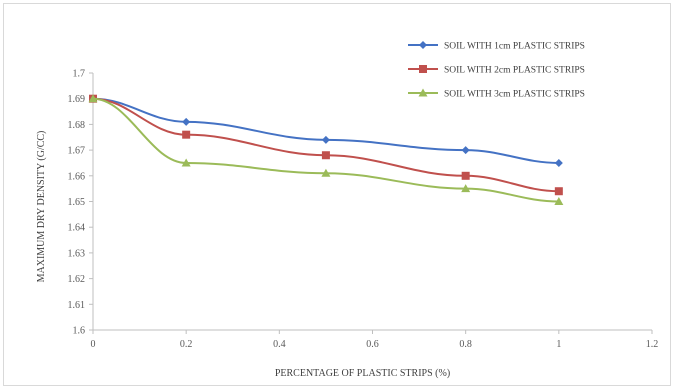 The image size is (675, 390). Describe the element at coordinates (77, 176) in the screenshot. I see `y-tick-label: 1.66` at that location.